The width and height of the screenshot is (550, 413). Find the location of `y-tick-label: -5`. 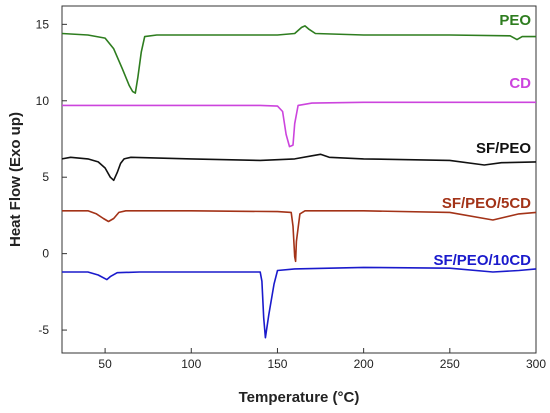

y-tick-label: -5 is located at coordinates (43, 330).